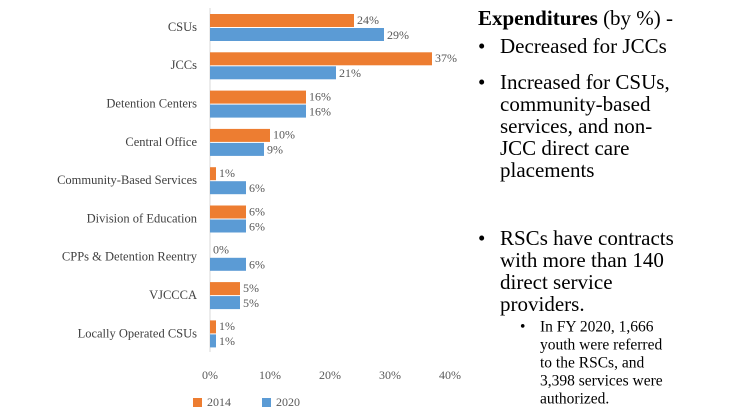 Image resolution: width=732 pixels, height=414 pixels. Describe the element at coordinates (270, 375) in the screenshot. I see `x-tick-label: 10%` at that location.